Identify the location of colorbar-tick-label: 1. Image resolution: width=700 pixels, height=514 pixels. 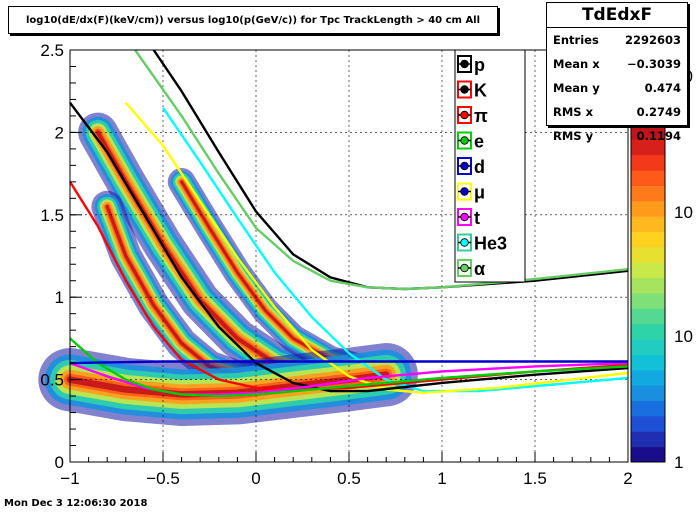
(678, 462).